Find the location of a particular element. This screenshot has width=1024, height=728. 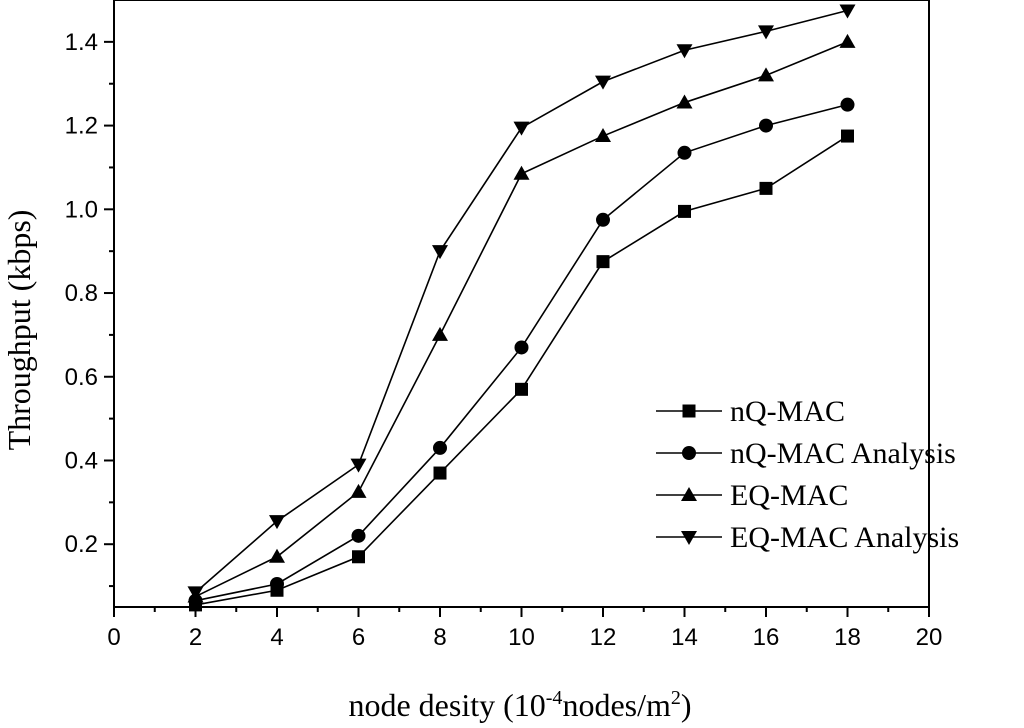

legend-entry: nQ-MAC Analysis is located at coordinates (806, 453).